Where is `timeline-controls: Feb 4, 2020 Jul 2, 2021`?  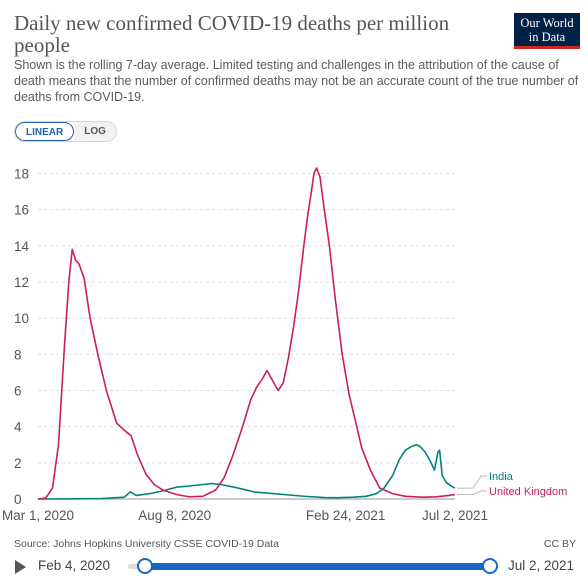 timeline-controls: Feb 4, 2020 Jul 2, 2021 is located at coordinates (294, 567).